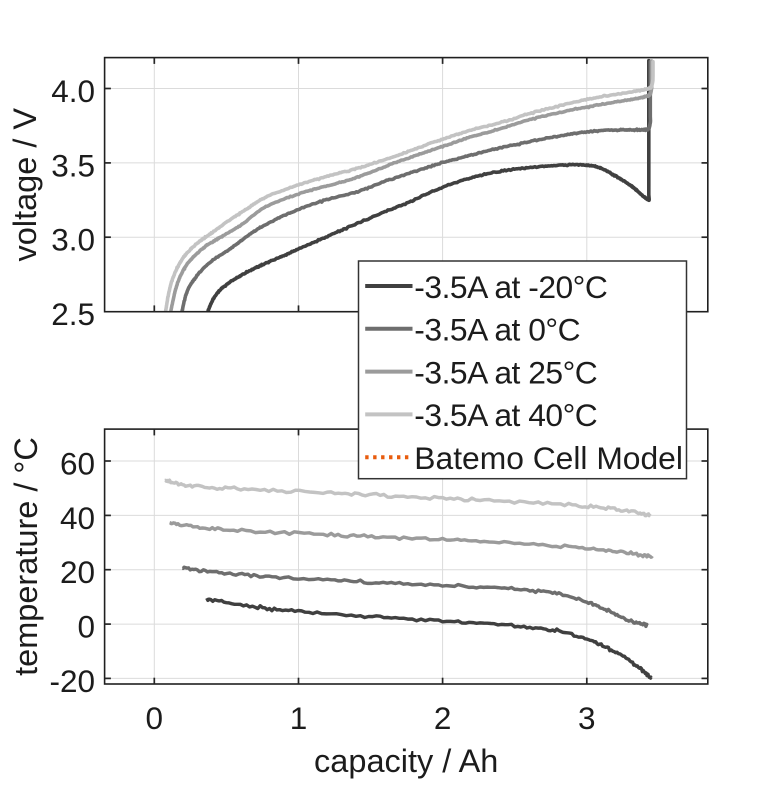  I want to click on svg-text: -20, so click(72, 681).